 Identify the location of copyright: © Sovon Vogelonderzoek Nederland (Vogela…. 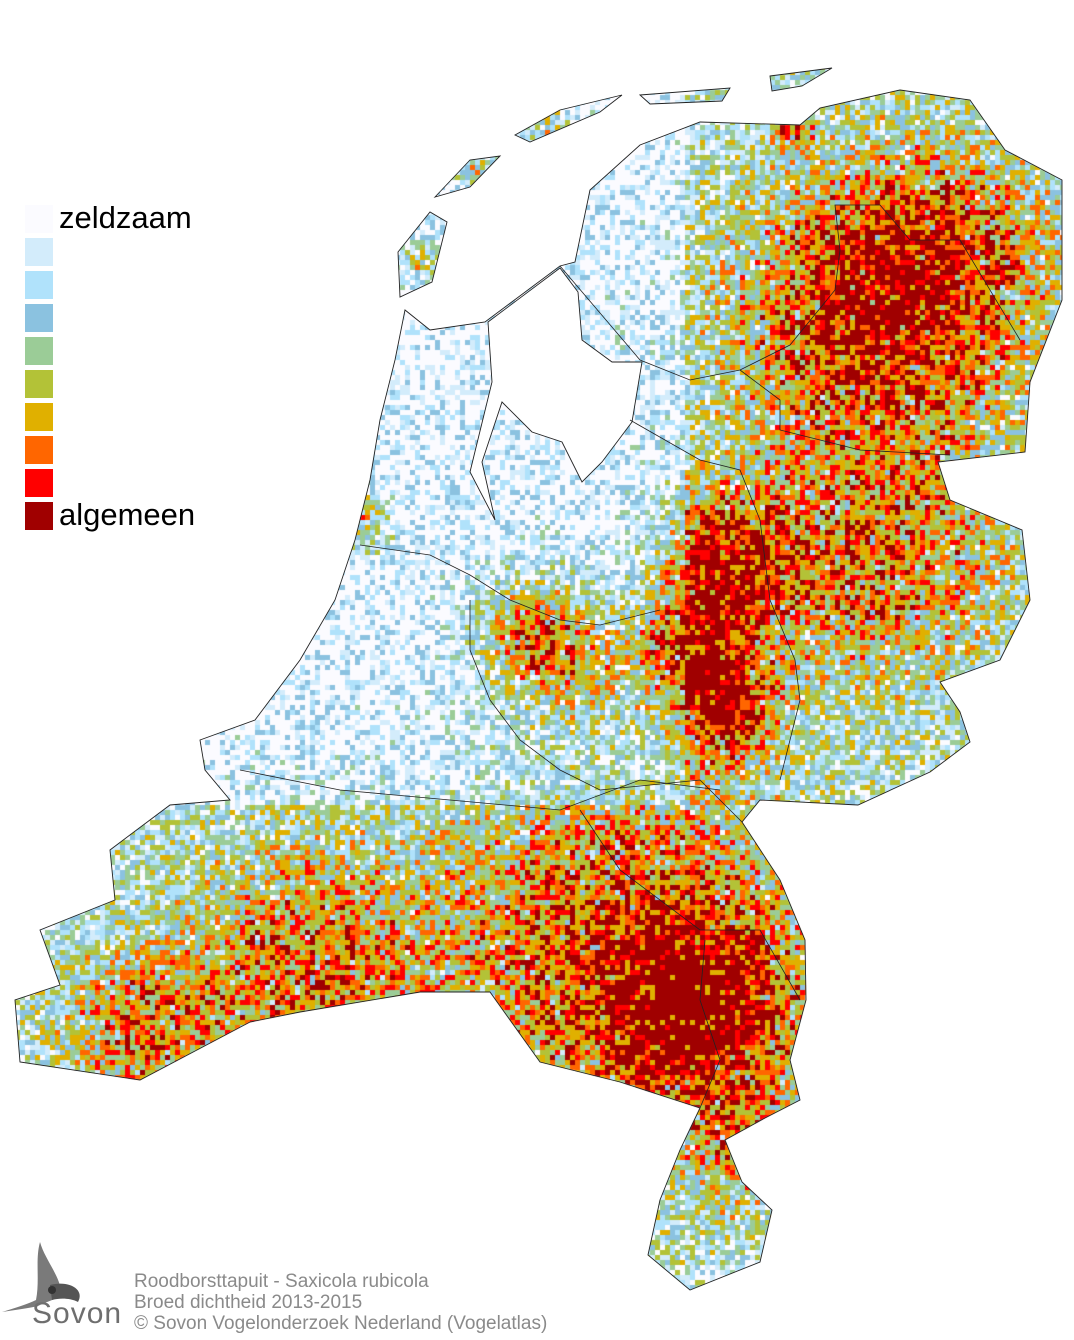
(341, 1323).